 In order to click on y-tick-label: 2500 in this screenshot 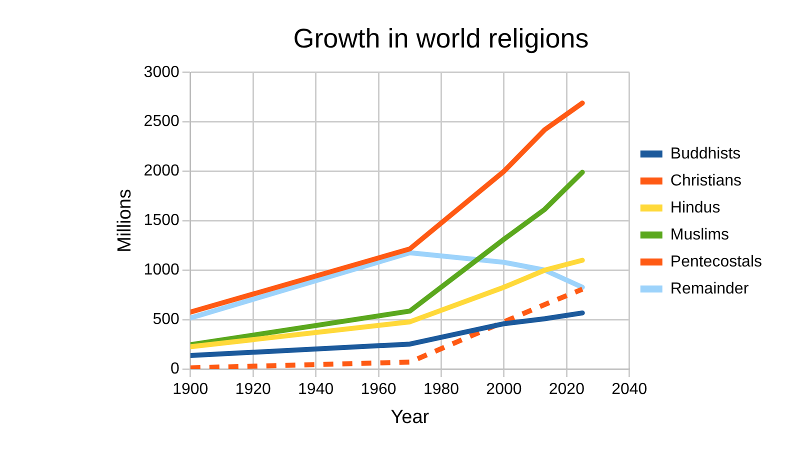, I will do `click(162, 121)`.